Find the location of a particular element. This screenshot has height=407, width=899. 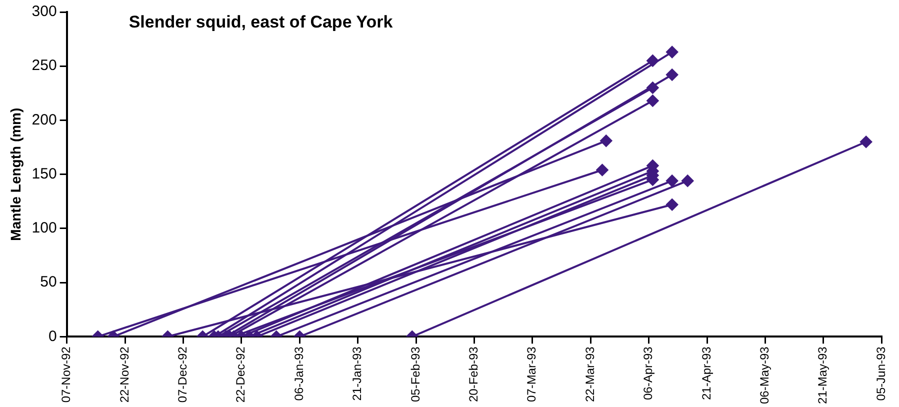

x-tick-label: 22-Dec-92 is located at coordinates (241, 374).